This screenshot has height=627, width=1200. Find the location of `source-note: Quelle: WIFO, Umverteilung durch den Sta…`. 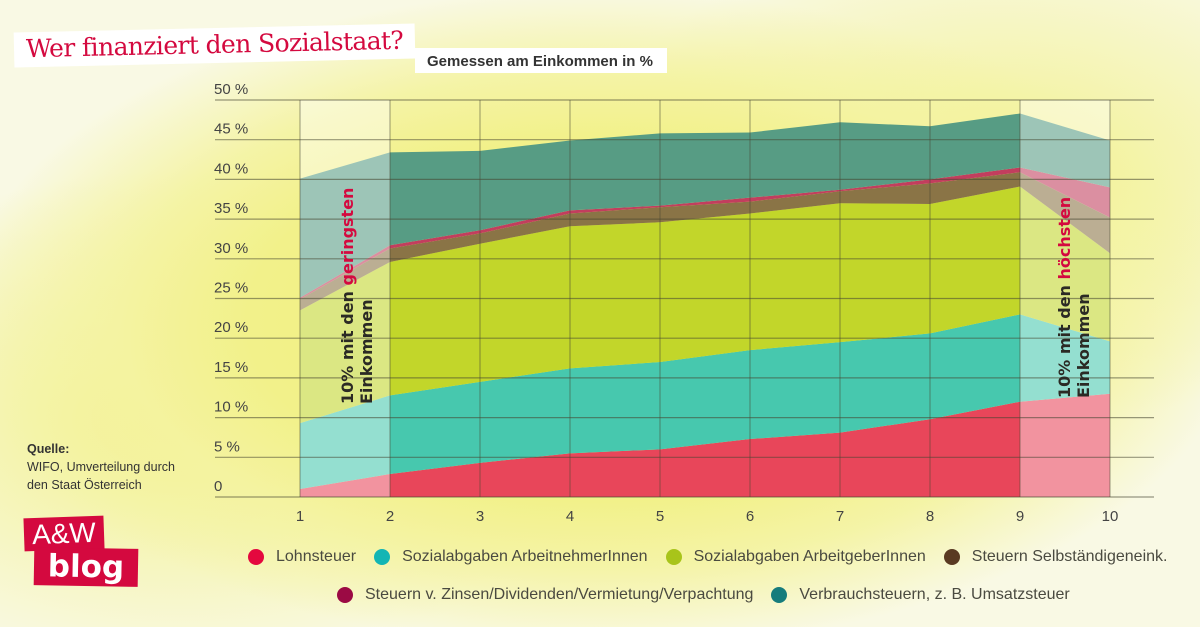

source-note: Quelle: WIFO, Umverteilung durch den Sta… is located at coordinates (101, 467).